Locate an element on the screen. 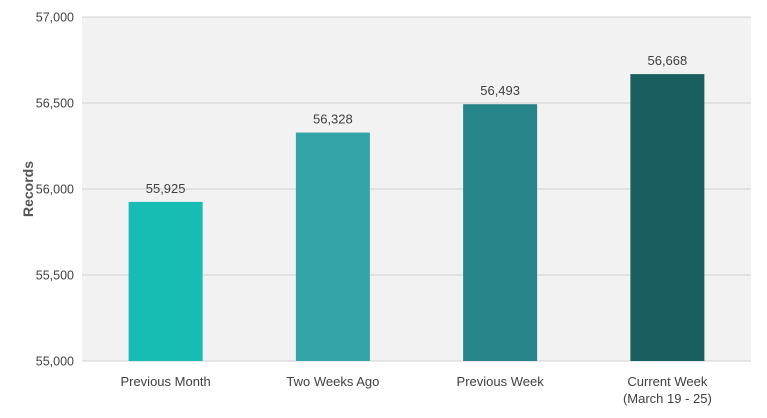  x-category-label: Previous Month is located at coordinates (165, 381).